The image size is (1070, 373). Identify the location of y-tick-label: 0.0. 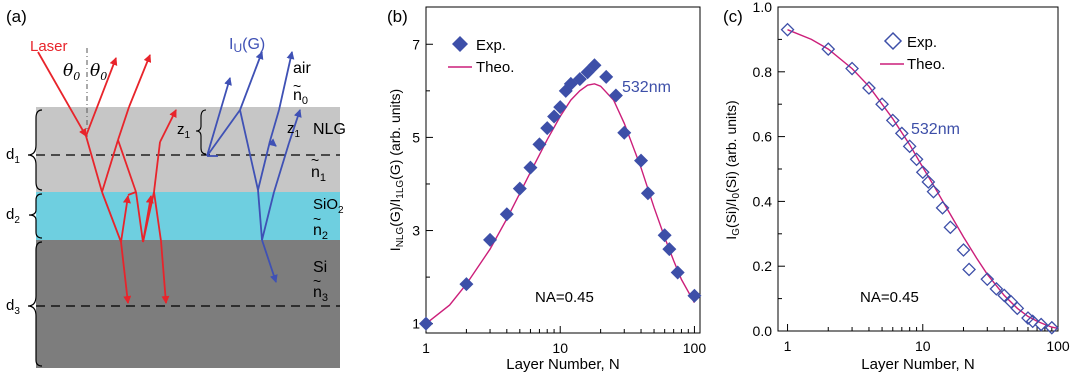
(763, 331).